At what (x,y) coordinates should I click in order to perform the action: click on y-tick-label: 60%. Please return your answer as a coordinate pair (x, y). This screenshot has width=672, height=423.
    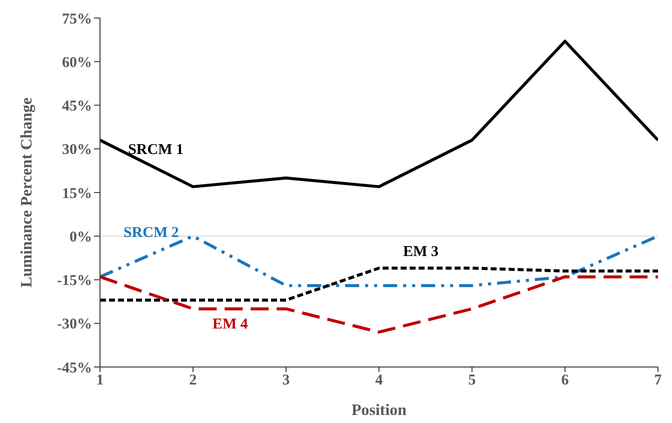
    Looking at the image, I should click on (77, 62).